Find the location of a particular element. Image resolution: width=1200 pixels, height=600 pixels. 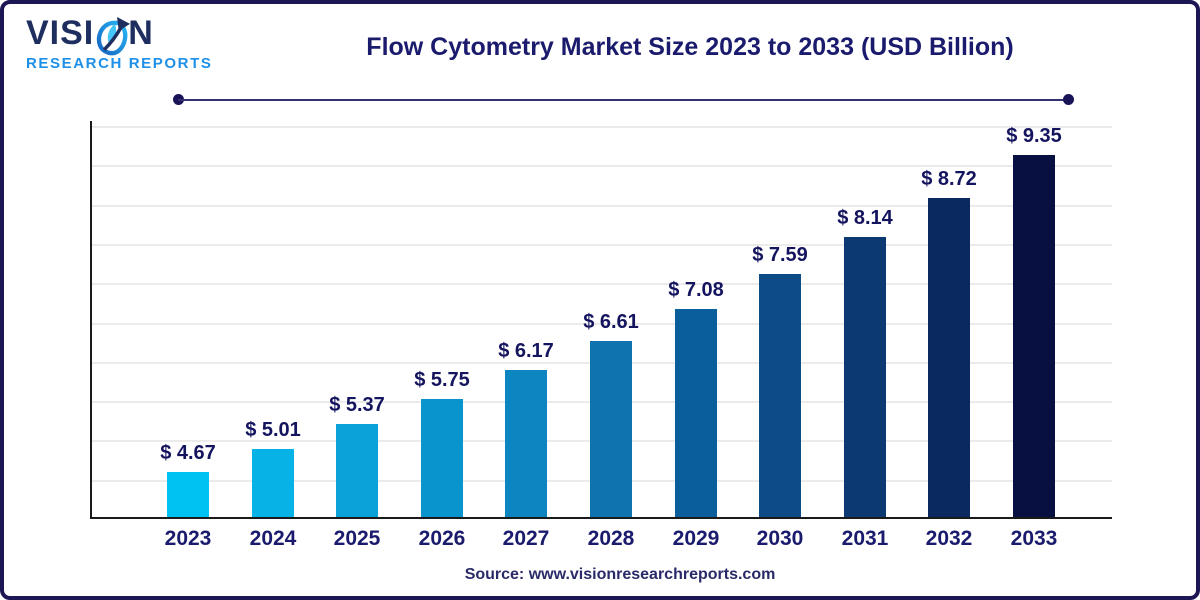

x-tick-label: 2023 is located at coordinates (188, 538).